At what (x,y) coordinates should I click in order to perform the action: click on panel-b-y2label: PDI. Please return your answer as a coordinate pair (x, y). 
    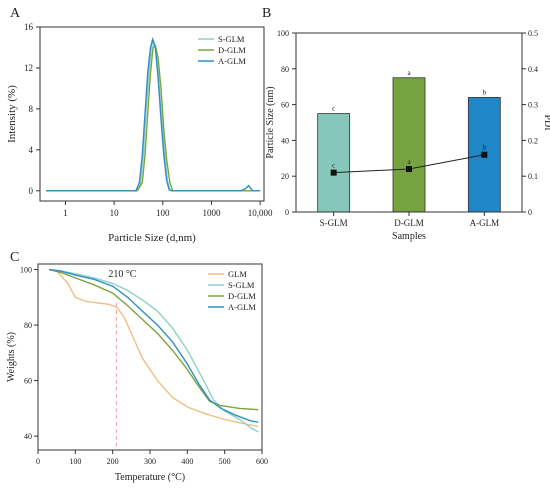
    Looking at the image, I should click on (546, 122).